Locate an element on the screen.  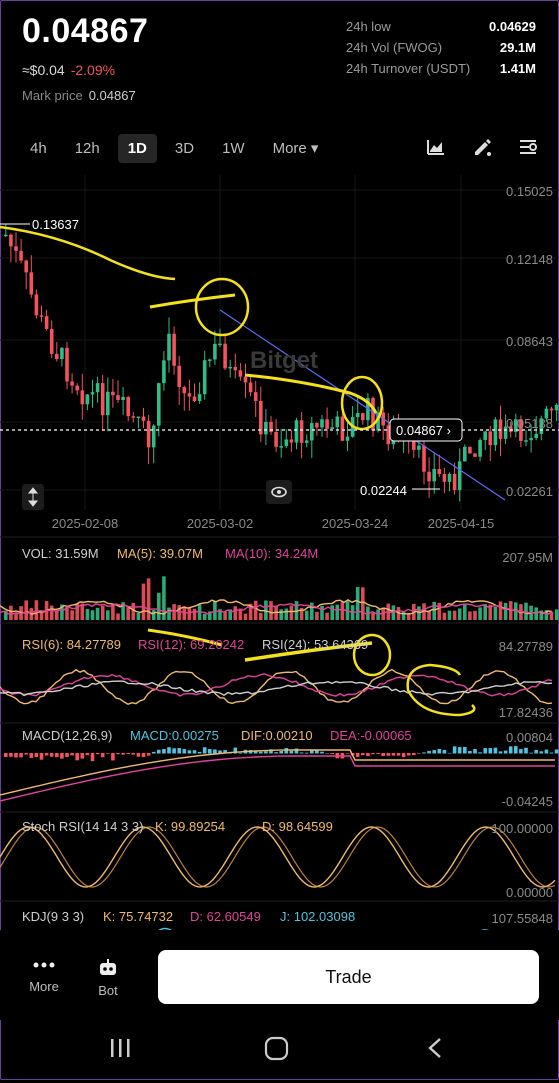
indicator-settings-icon is located at coordinates (528, 147).